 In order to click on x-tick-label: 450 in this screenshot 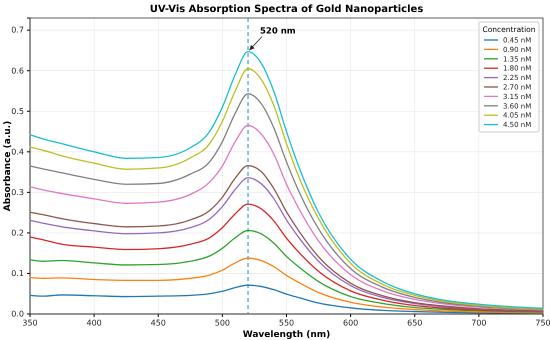, I will do `click(158, 323)`.